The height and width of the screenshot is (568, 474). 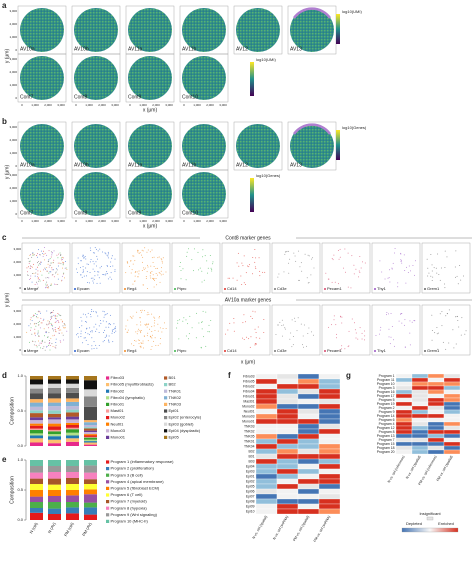 I want to click on row-label: B02, so click(x=251, y=451).